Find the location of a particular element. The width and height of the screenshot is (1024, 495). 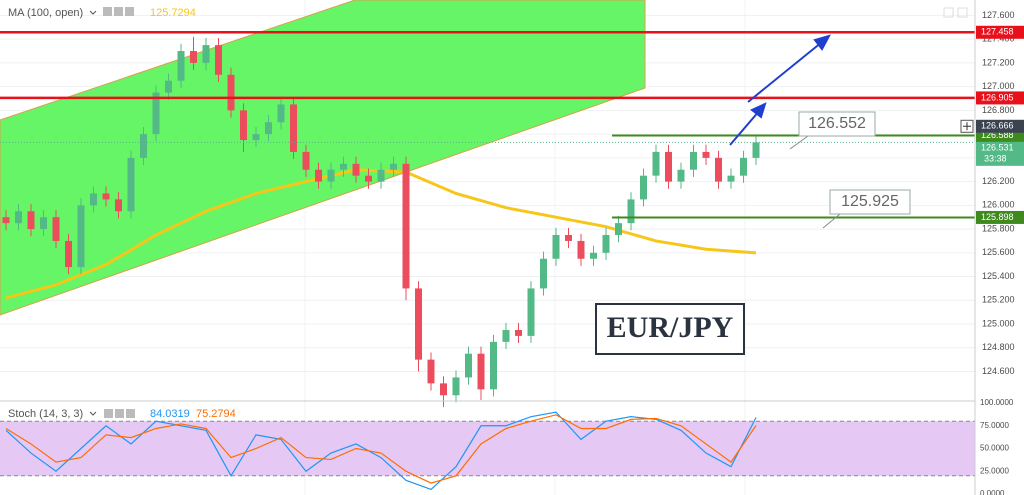

stoch-tick-label: 25.0000 is located at coordinates (994, 470).